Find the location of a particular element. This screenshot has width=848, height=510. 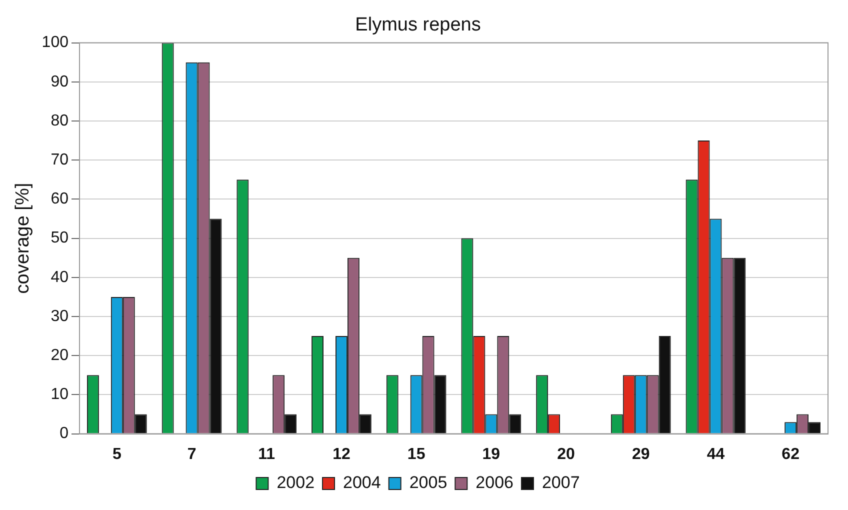

x-tick-label: 12 is located at coordinates (341, 454).